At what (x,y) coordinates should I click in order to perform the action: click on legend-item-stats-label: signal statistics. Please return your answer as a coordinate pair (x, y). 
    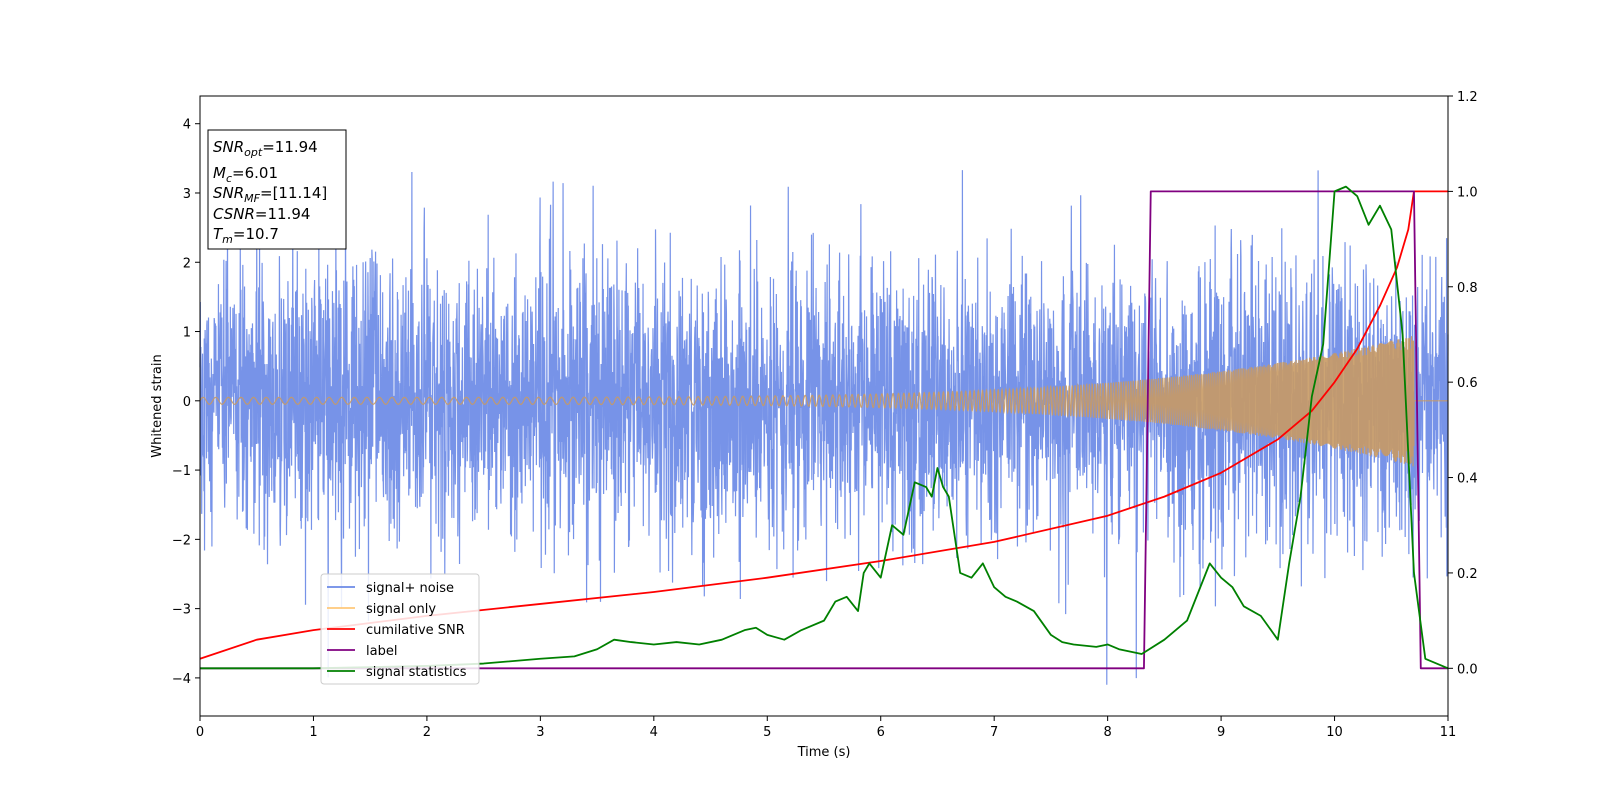
    Looking at the image, I should click on (416, 672).